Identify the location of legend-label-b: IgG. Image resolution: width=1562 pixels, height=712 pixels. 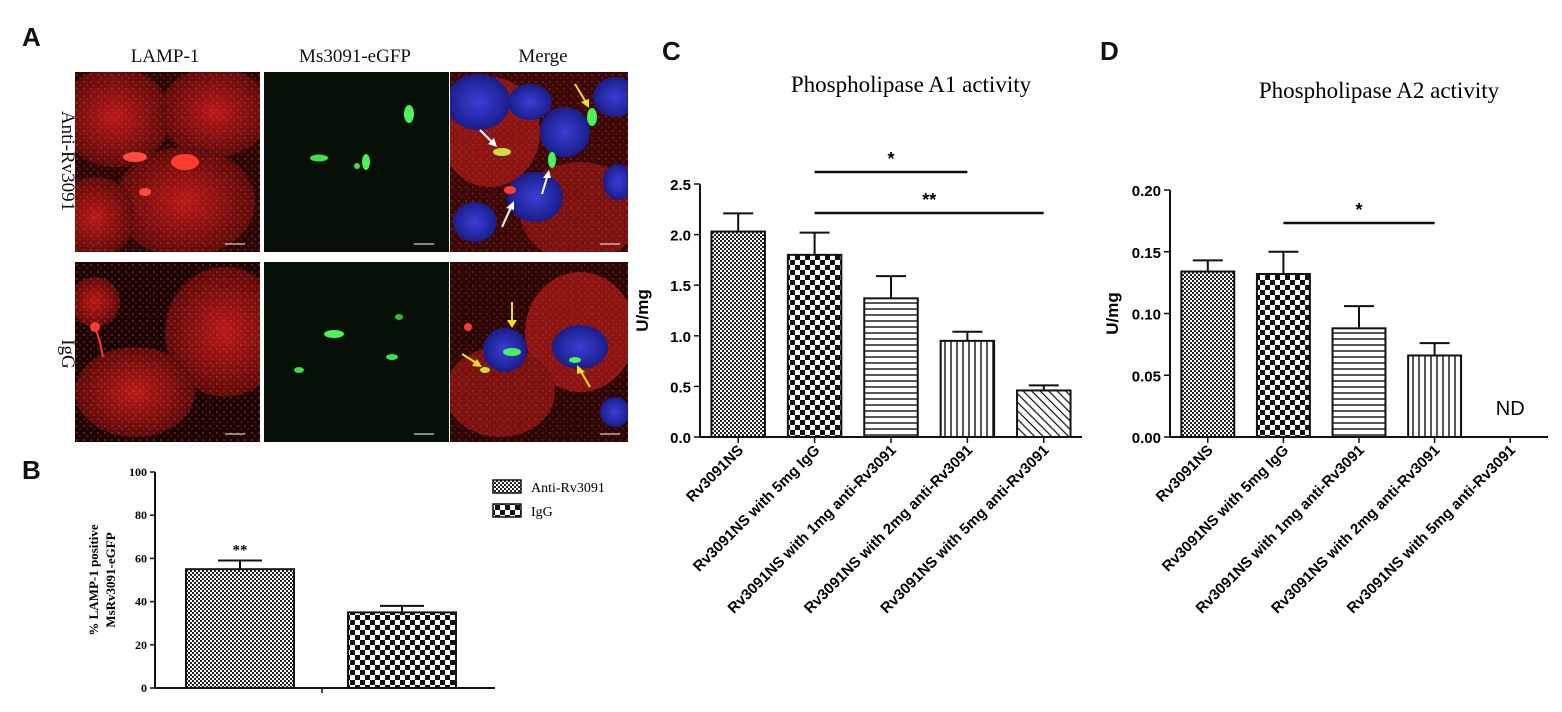
(542, 512).